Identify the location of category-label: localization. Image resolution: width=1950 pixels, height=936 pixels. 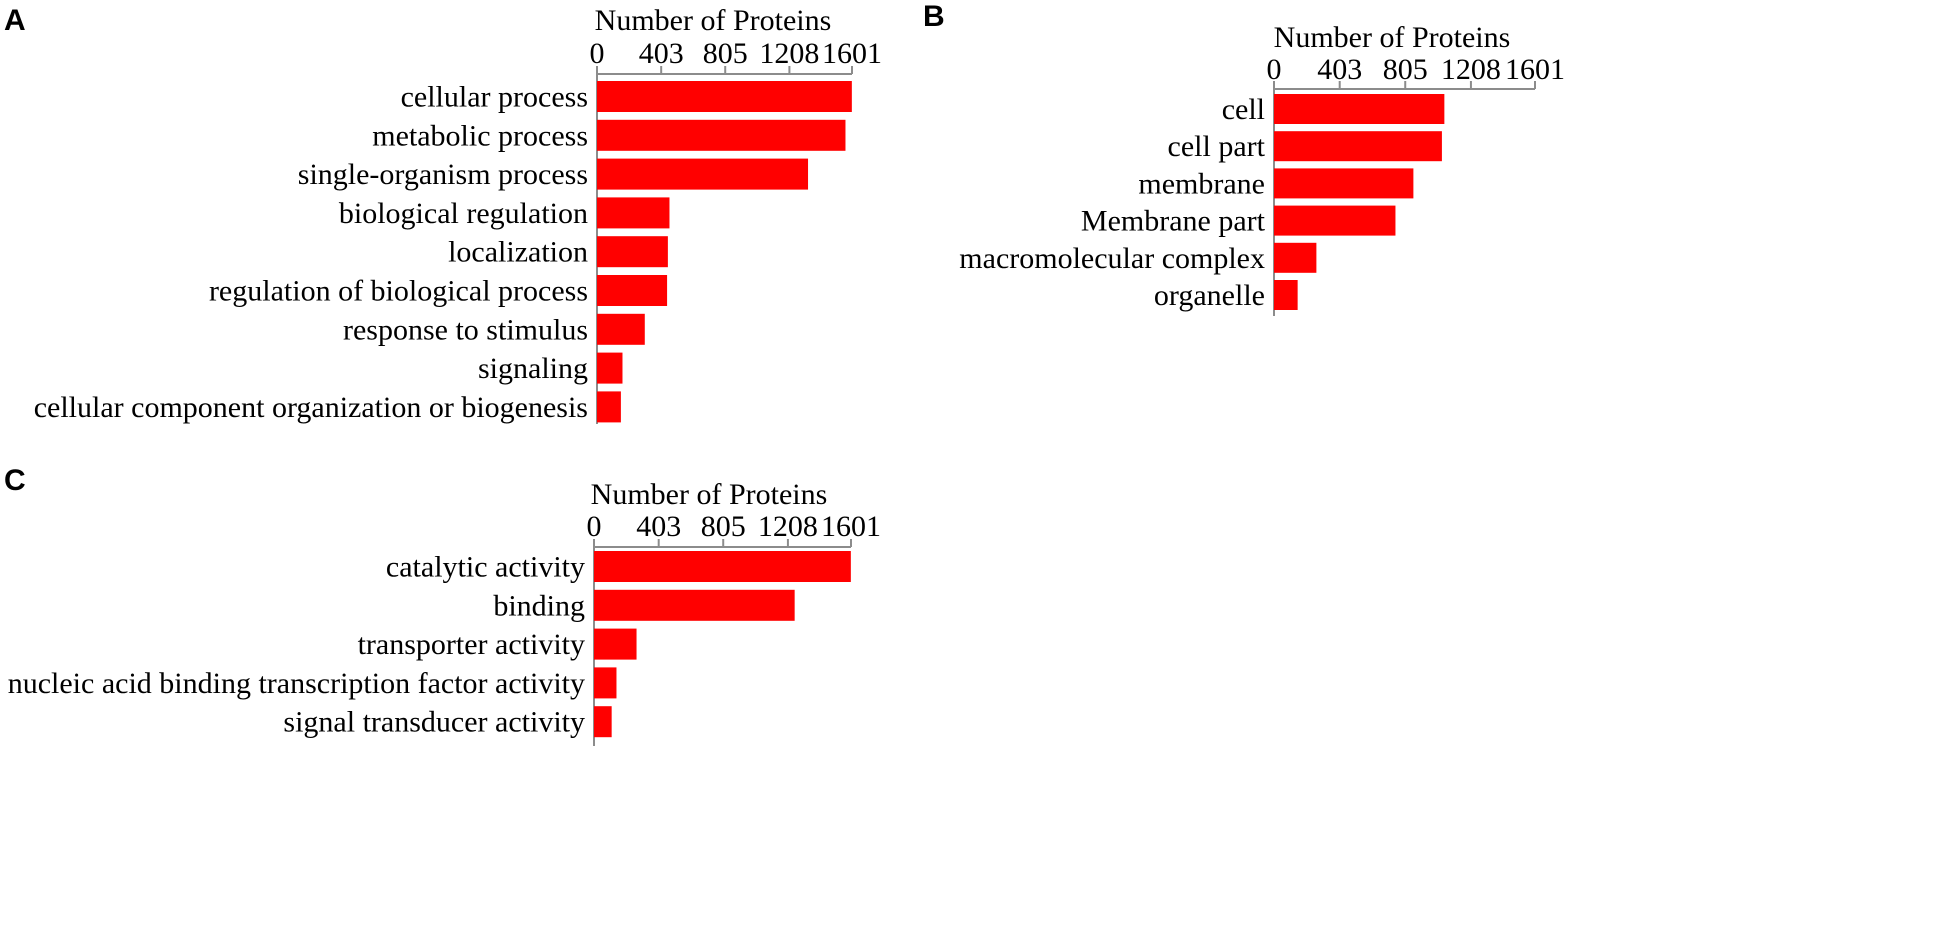
(518, 252).